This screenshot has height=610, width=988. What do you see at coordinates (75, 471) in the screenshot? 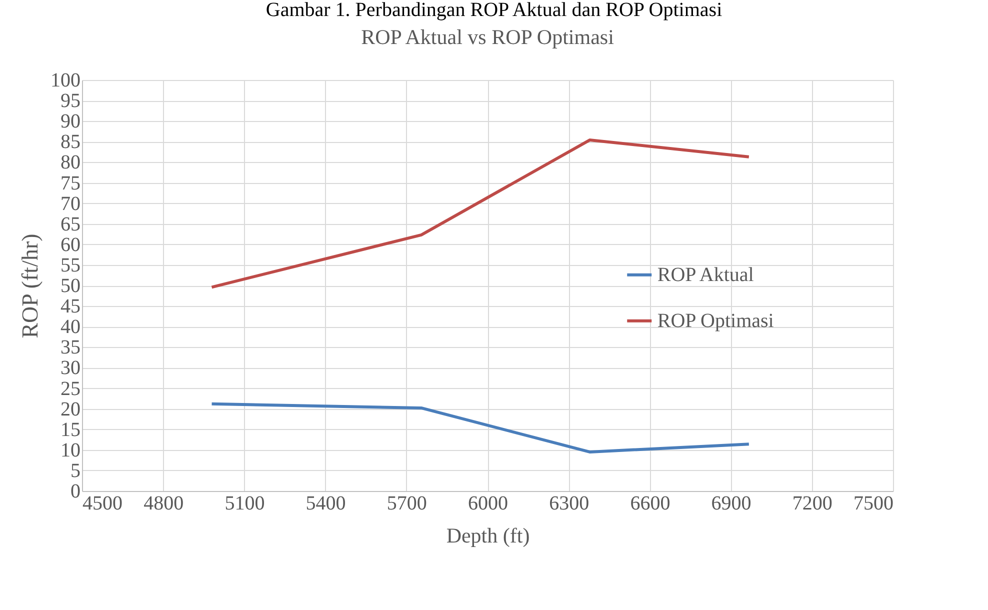
I see `y-tick-label: 5` at bounding box center [75, 471].